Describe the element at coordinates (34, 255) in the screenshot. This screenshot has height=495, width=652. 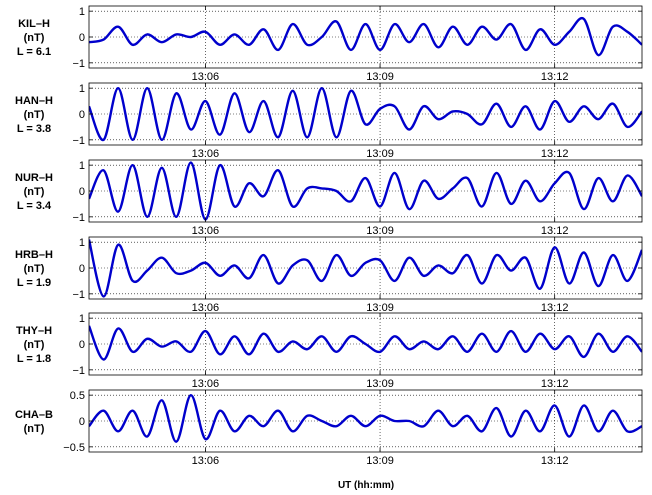
I see `panel-label-line: HRB–H` at that location.